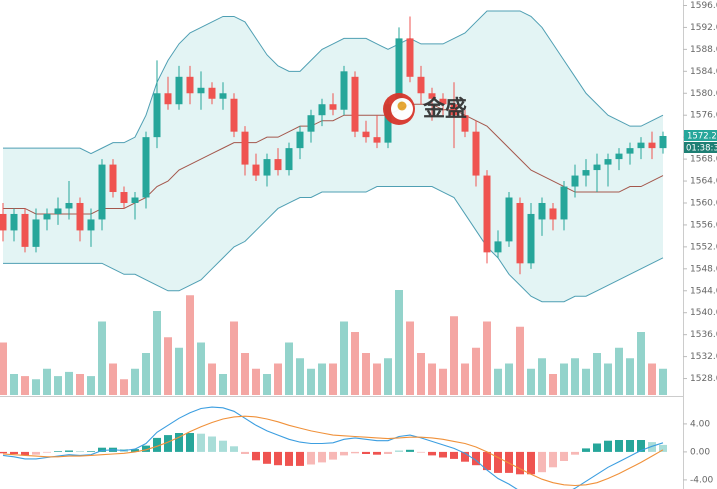 This screenshot has height=489, width=717. What do you see at coordinates (703, 94) in the screenshot?
I see `y-tick-label: 1580.00` at bounding box center [703, 94].